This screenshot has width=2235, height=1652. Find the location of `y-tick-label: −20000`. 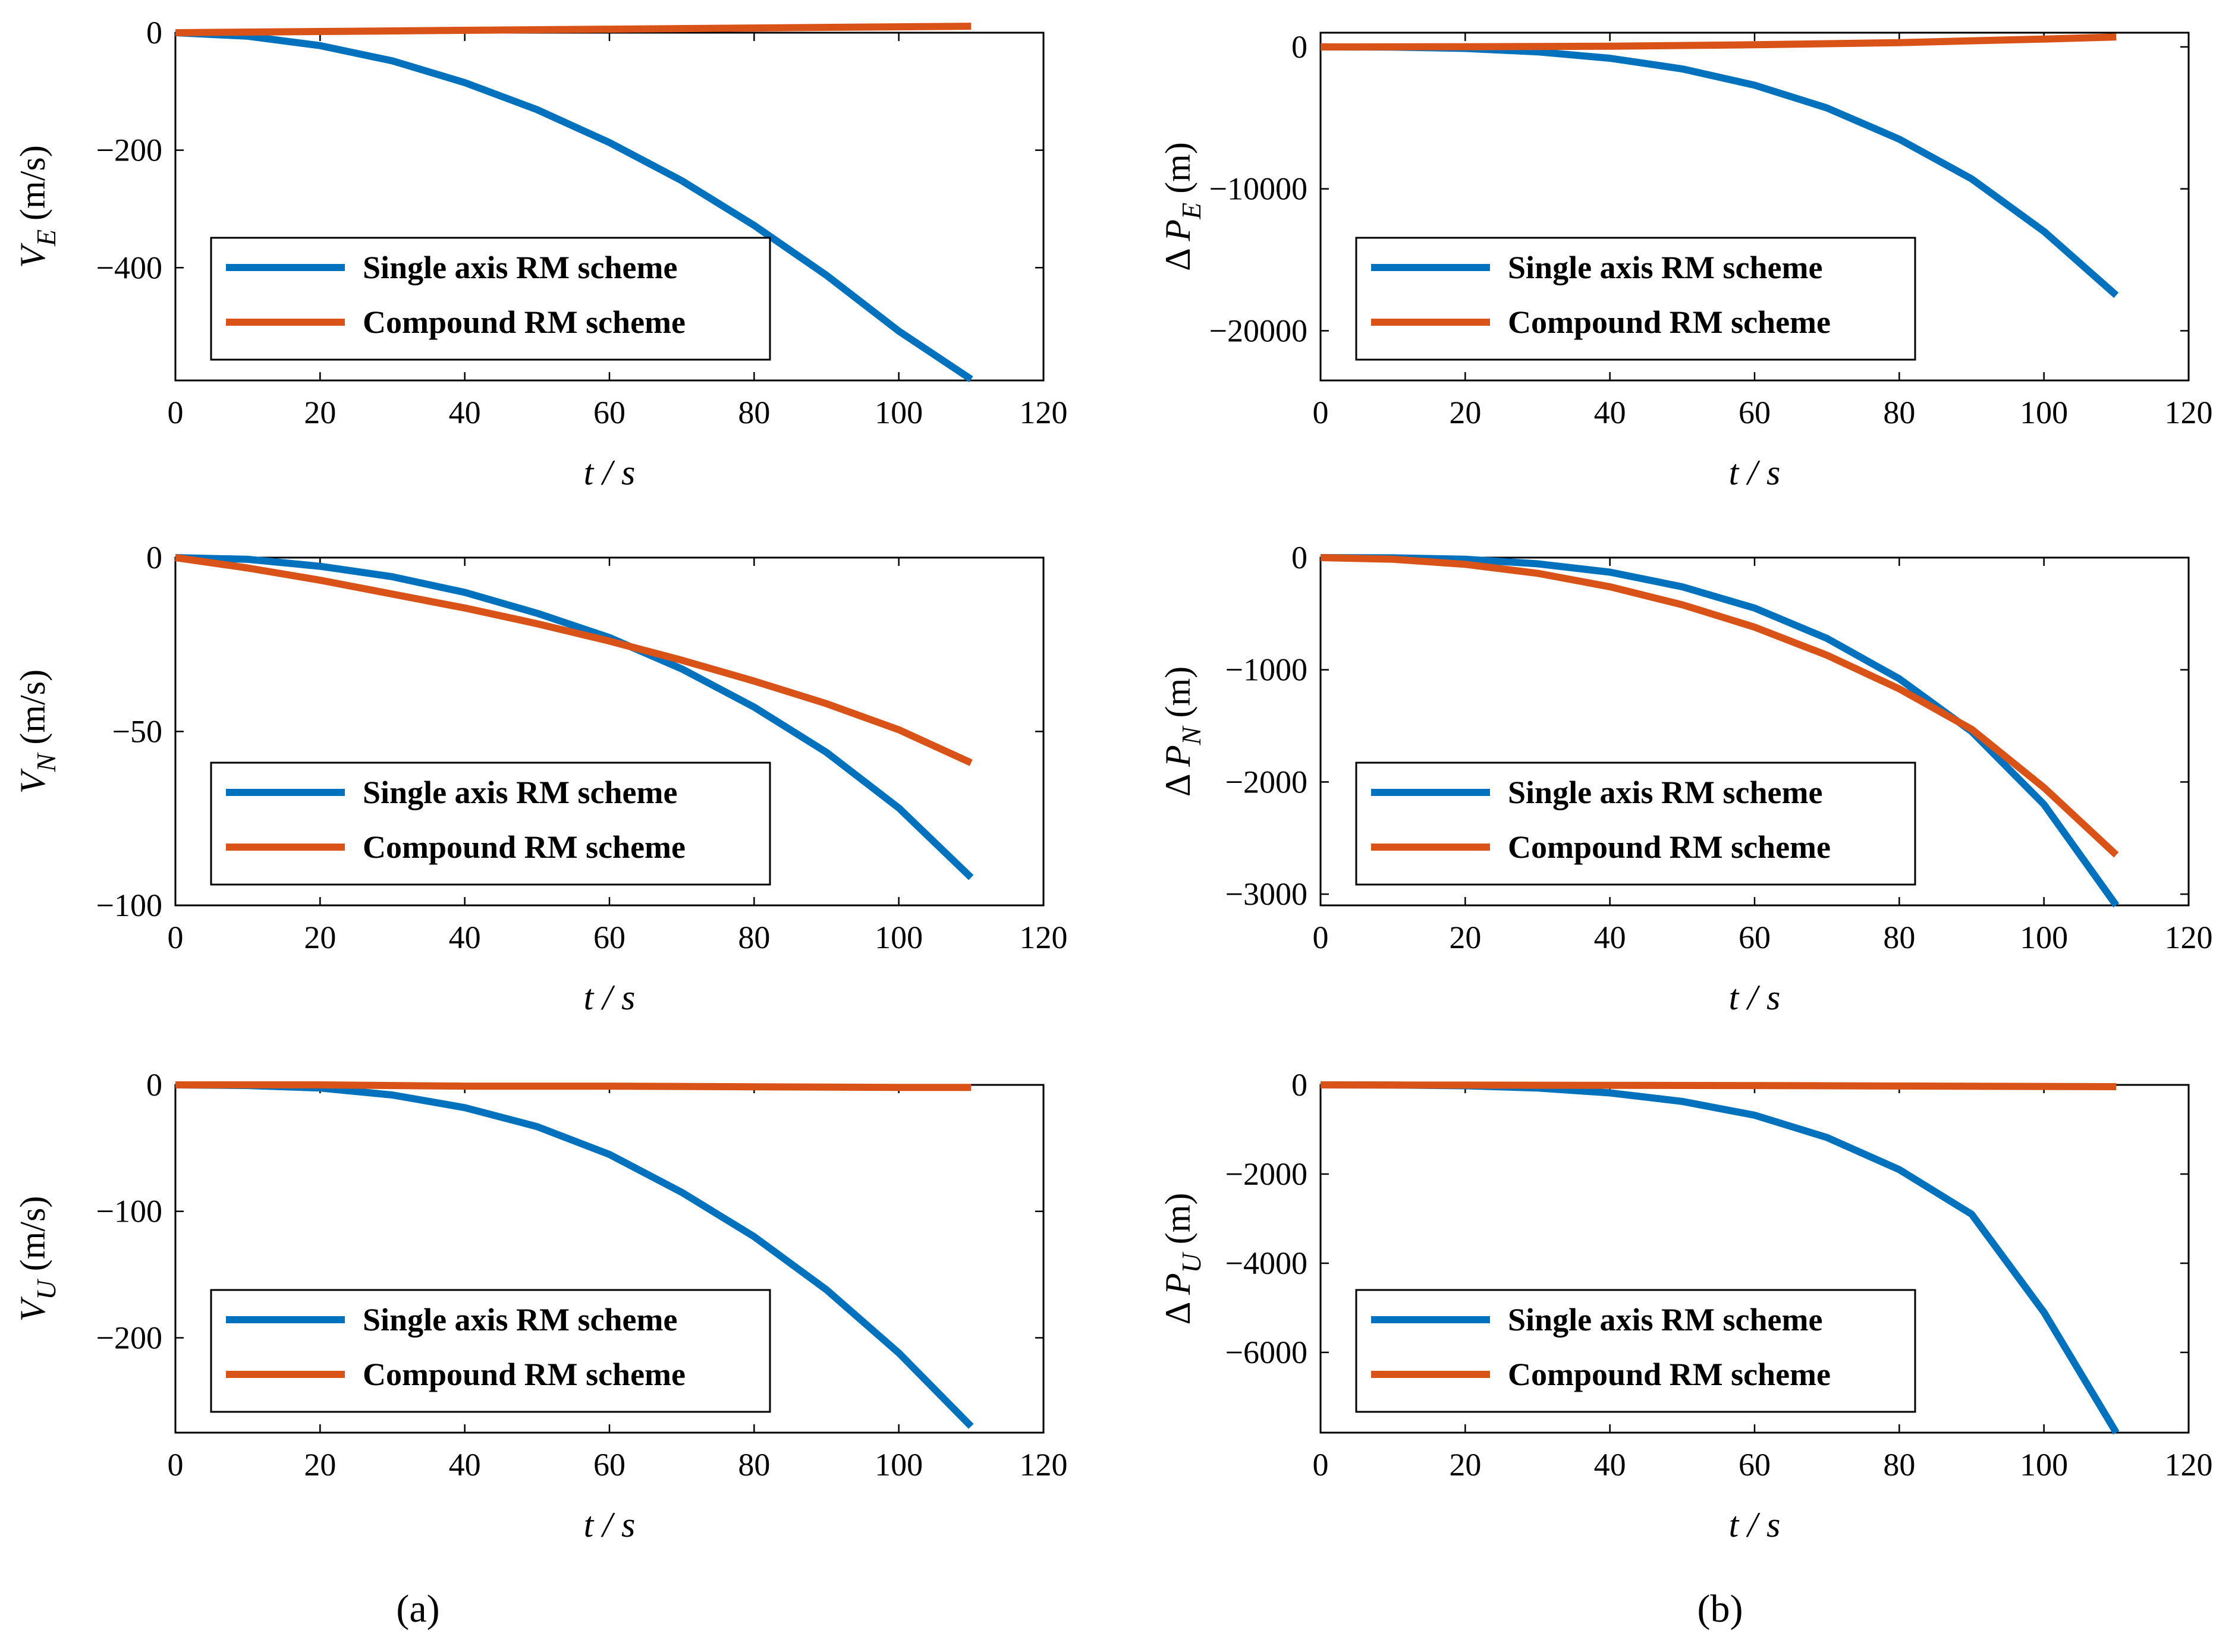

y-tick-label: −20000 is located at coordinates (1258, 330).